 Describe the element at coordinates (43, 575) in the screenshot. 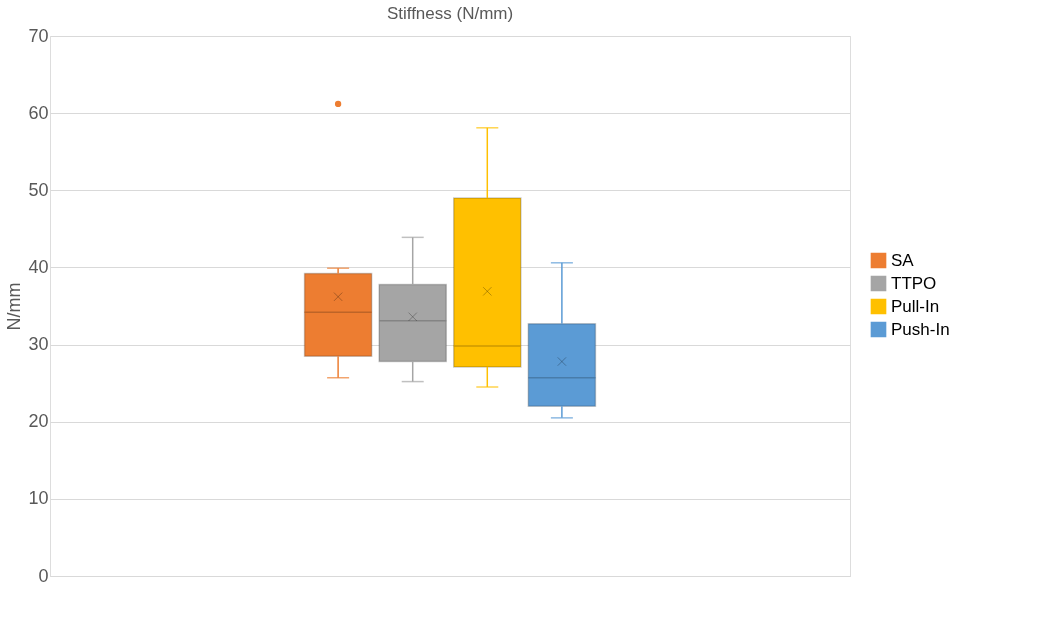

I see `y-tick-label: 0` at that location.